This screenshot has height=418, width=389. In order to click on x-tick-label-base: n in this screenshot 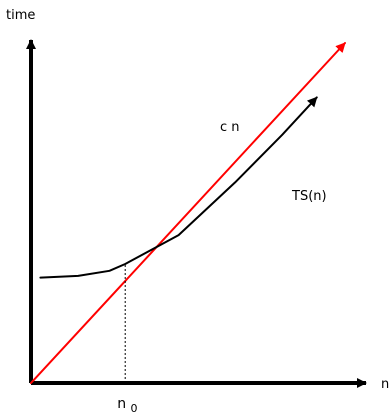, I will do `click(121, 404)`.